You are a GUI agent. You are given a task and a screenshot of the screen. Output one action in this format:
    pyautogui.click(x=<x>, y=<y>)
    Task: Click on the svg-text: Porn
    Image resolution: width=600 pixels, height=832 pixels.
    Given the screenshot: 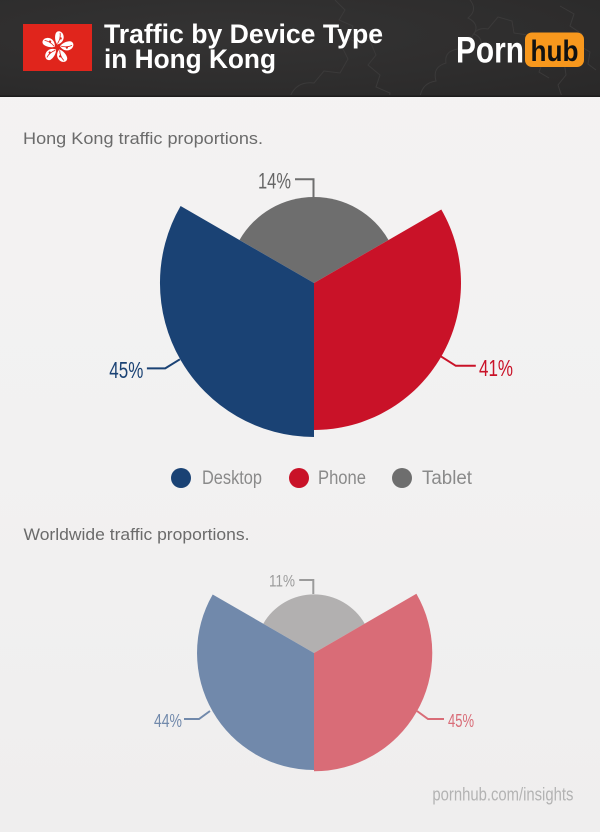 What is the action you would take?
    pyautogui.click(x=490, y=50)
    